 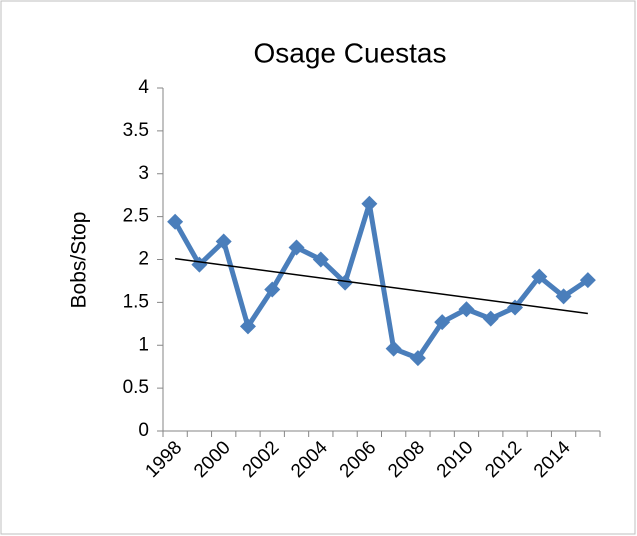 I want to click on y-tick-label: 4, so click(x=143, y=87).